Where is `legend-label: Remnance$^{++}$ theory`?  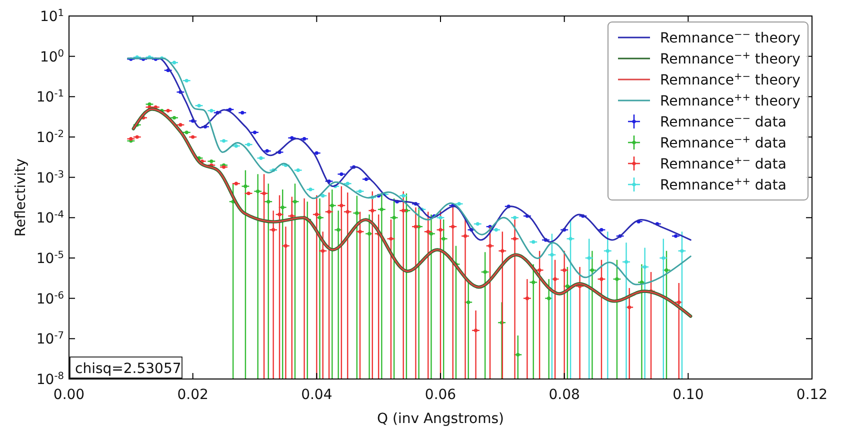
legend-label: Remnance$^{++}$ theory is located at coordinates (730, 101).